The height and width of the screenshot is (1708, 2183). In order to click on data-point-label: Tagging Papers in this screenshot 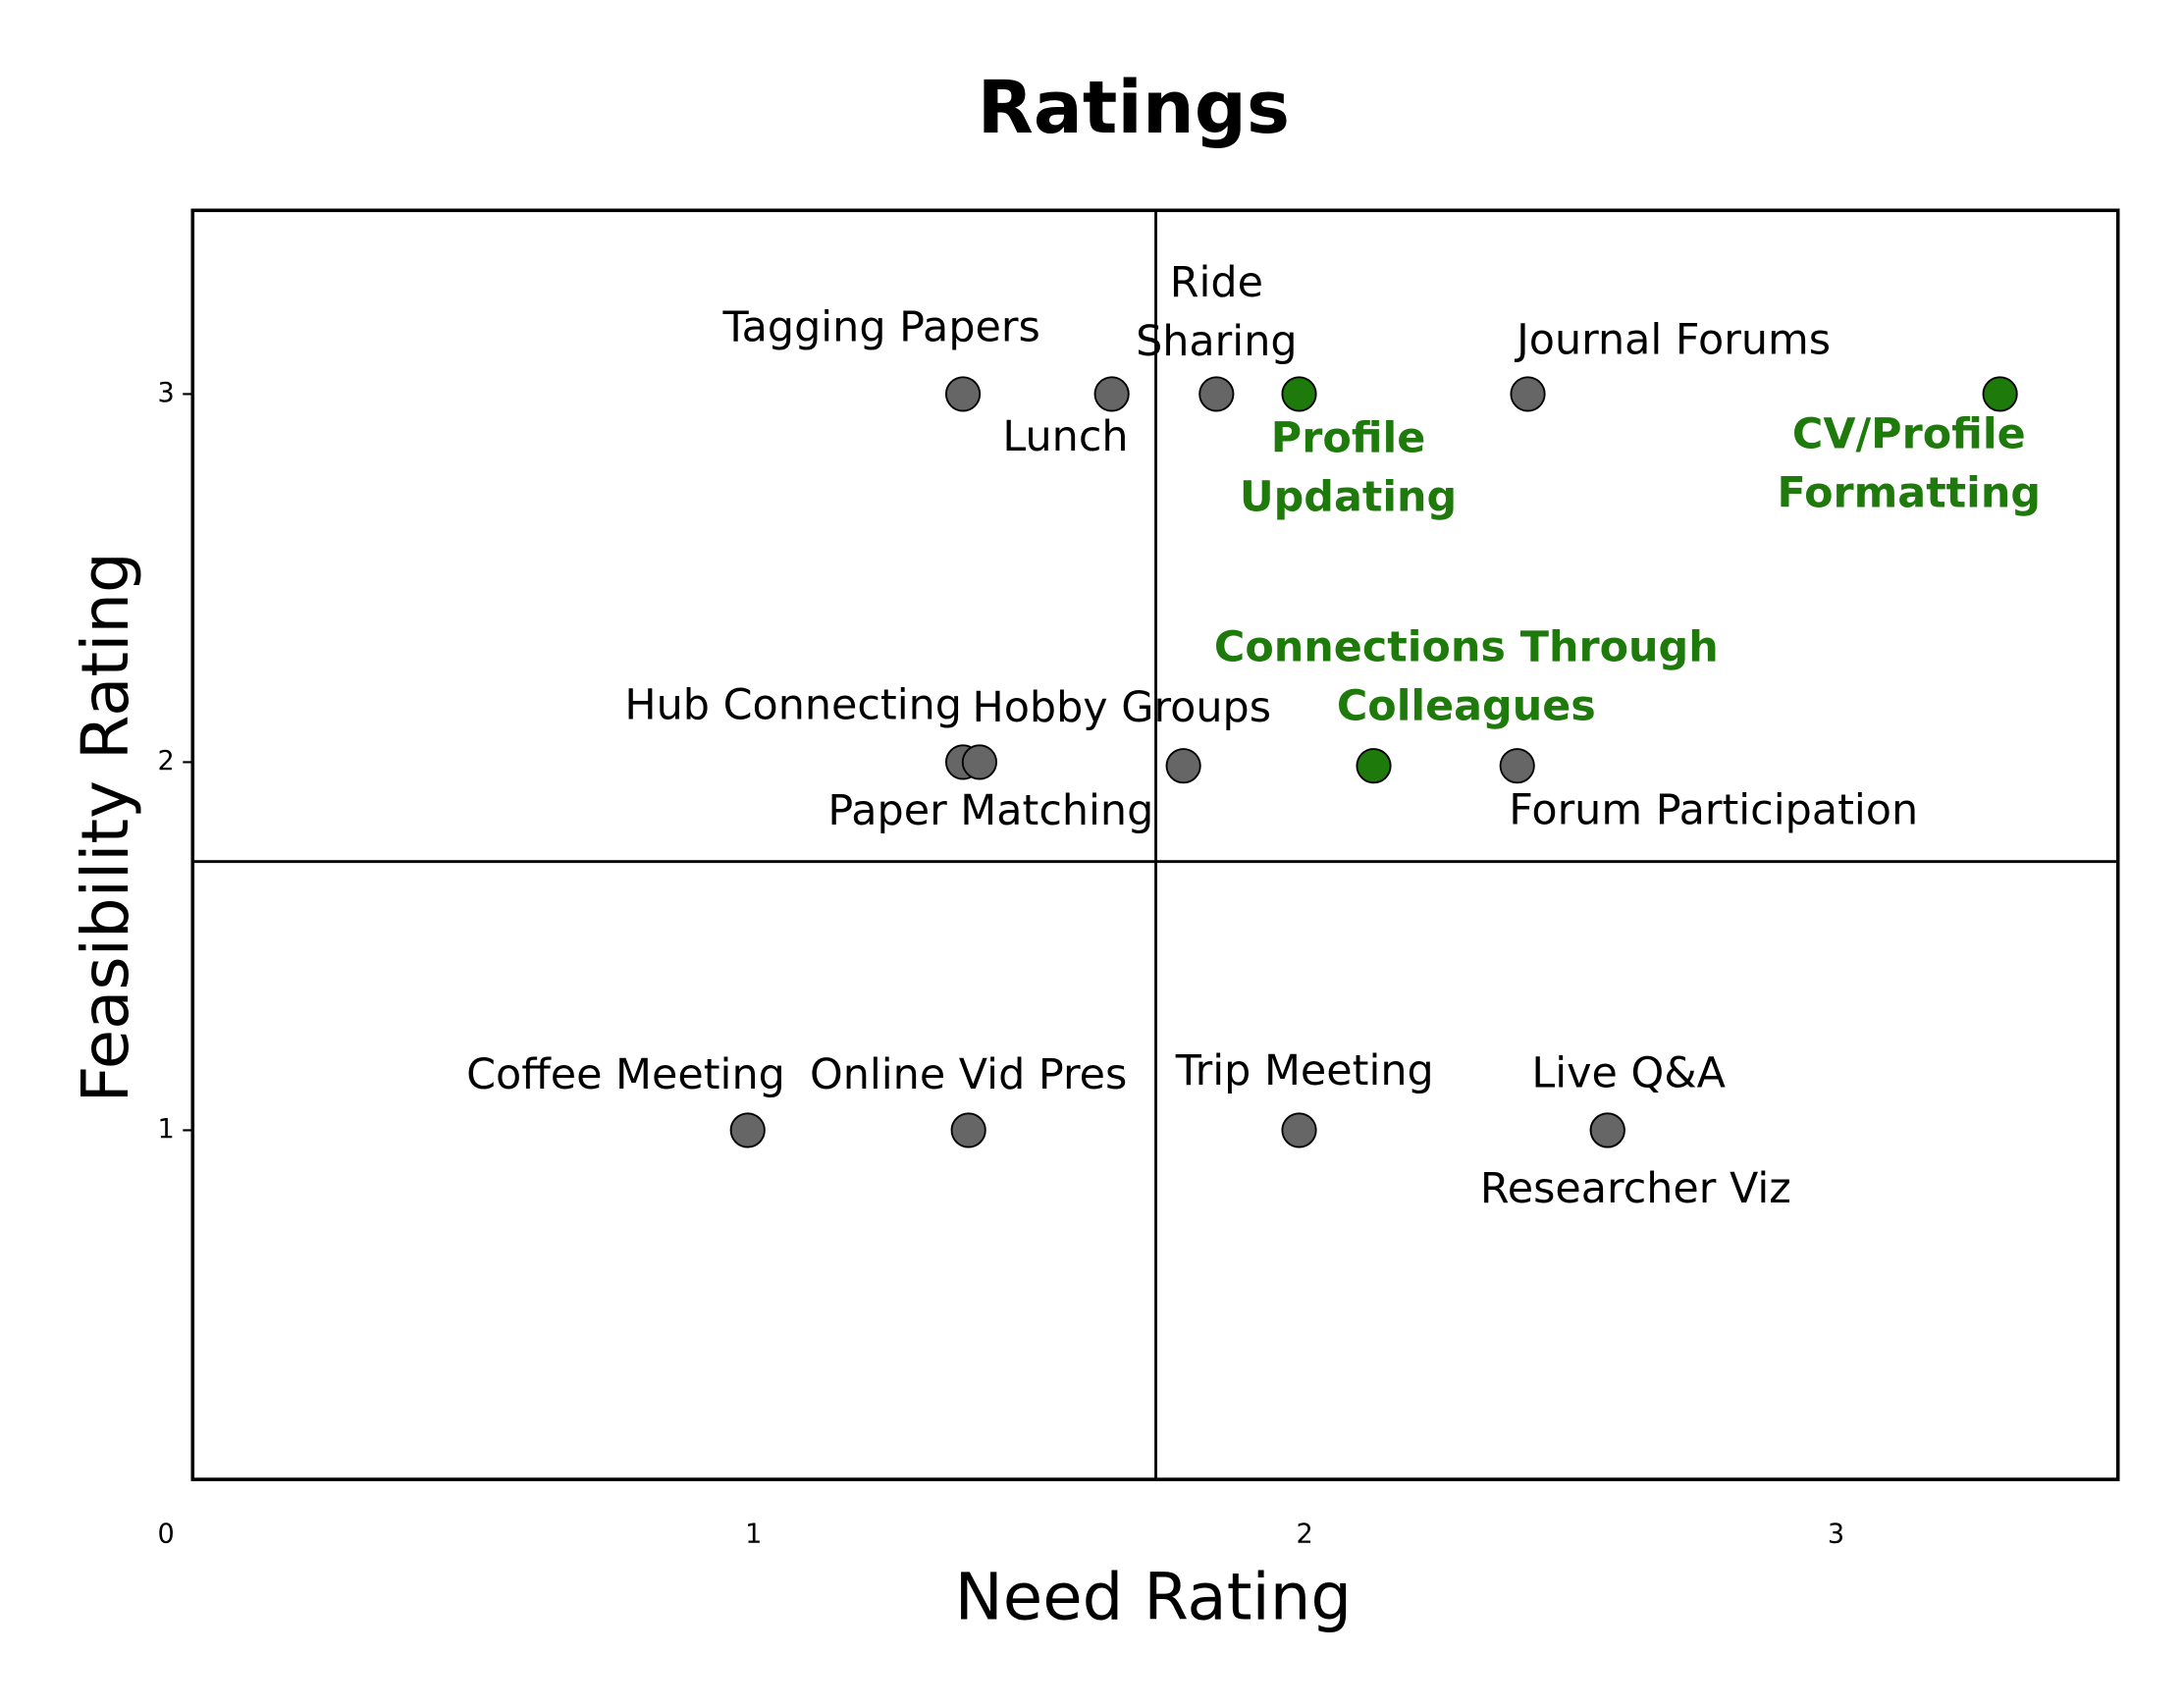, I will do `click(881, 326)`.